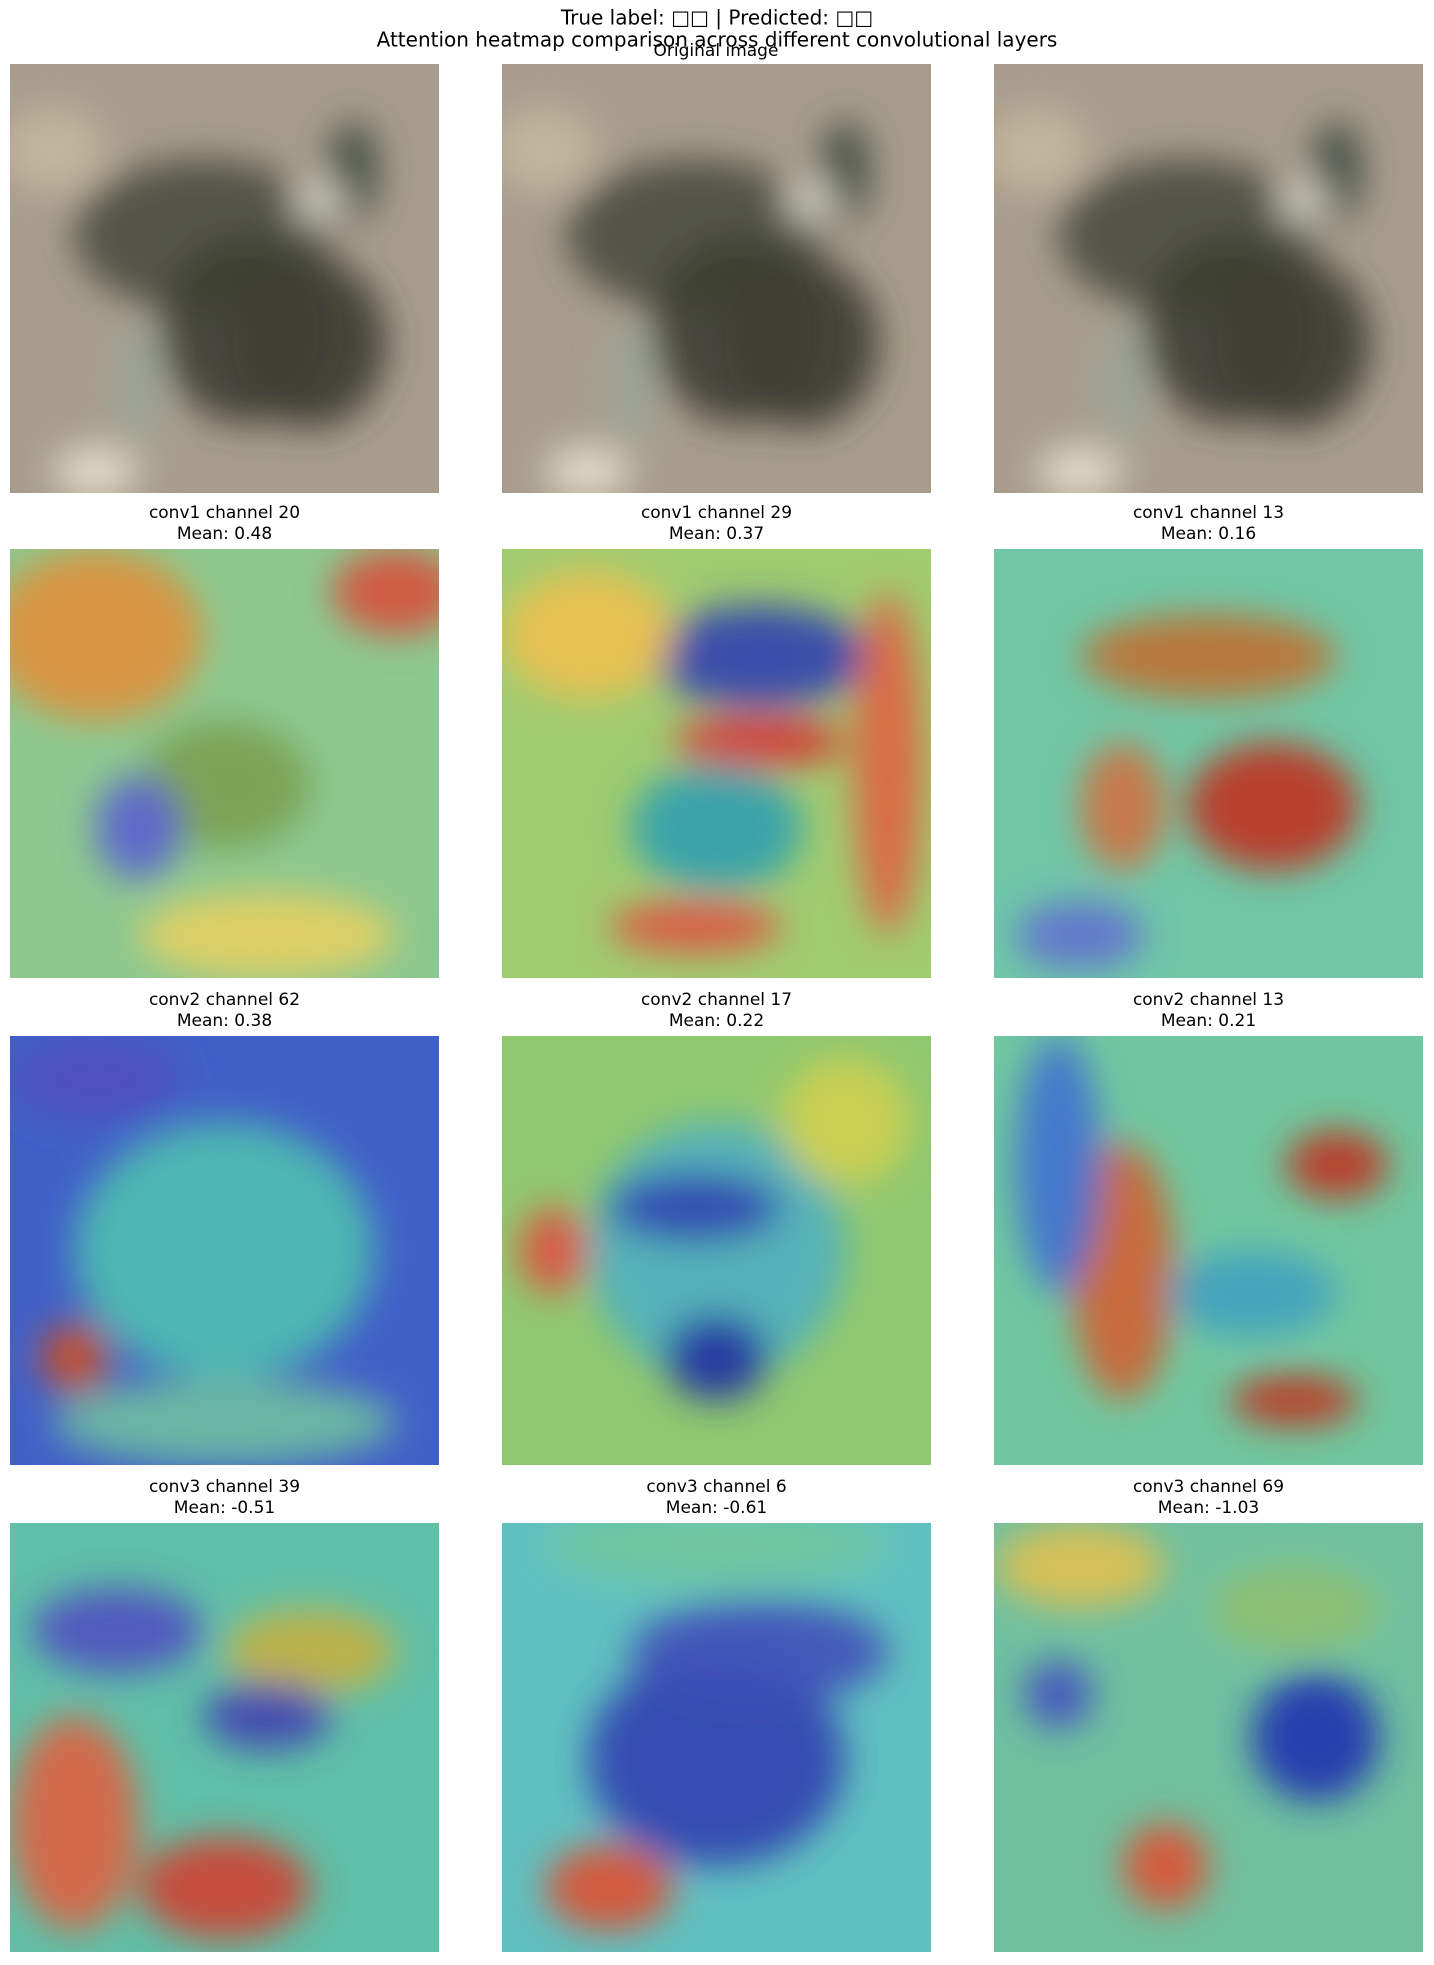  What do you see at coordinates (1208, 513) in the screenshot?
I see `panel-title: conv1 channel 13` at bounding box center [1208, 513].